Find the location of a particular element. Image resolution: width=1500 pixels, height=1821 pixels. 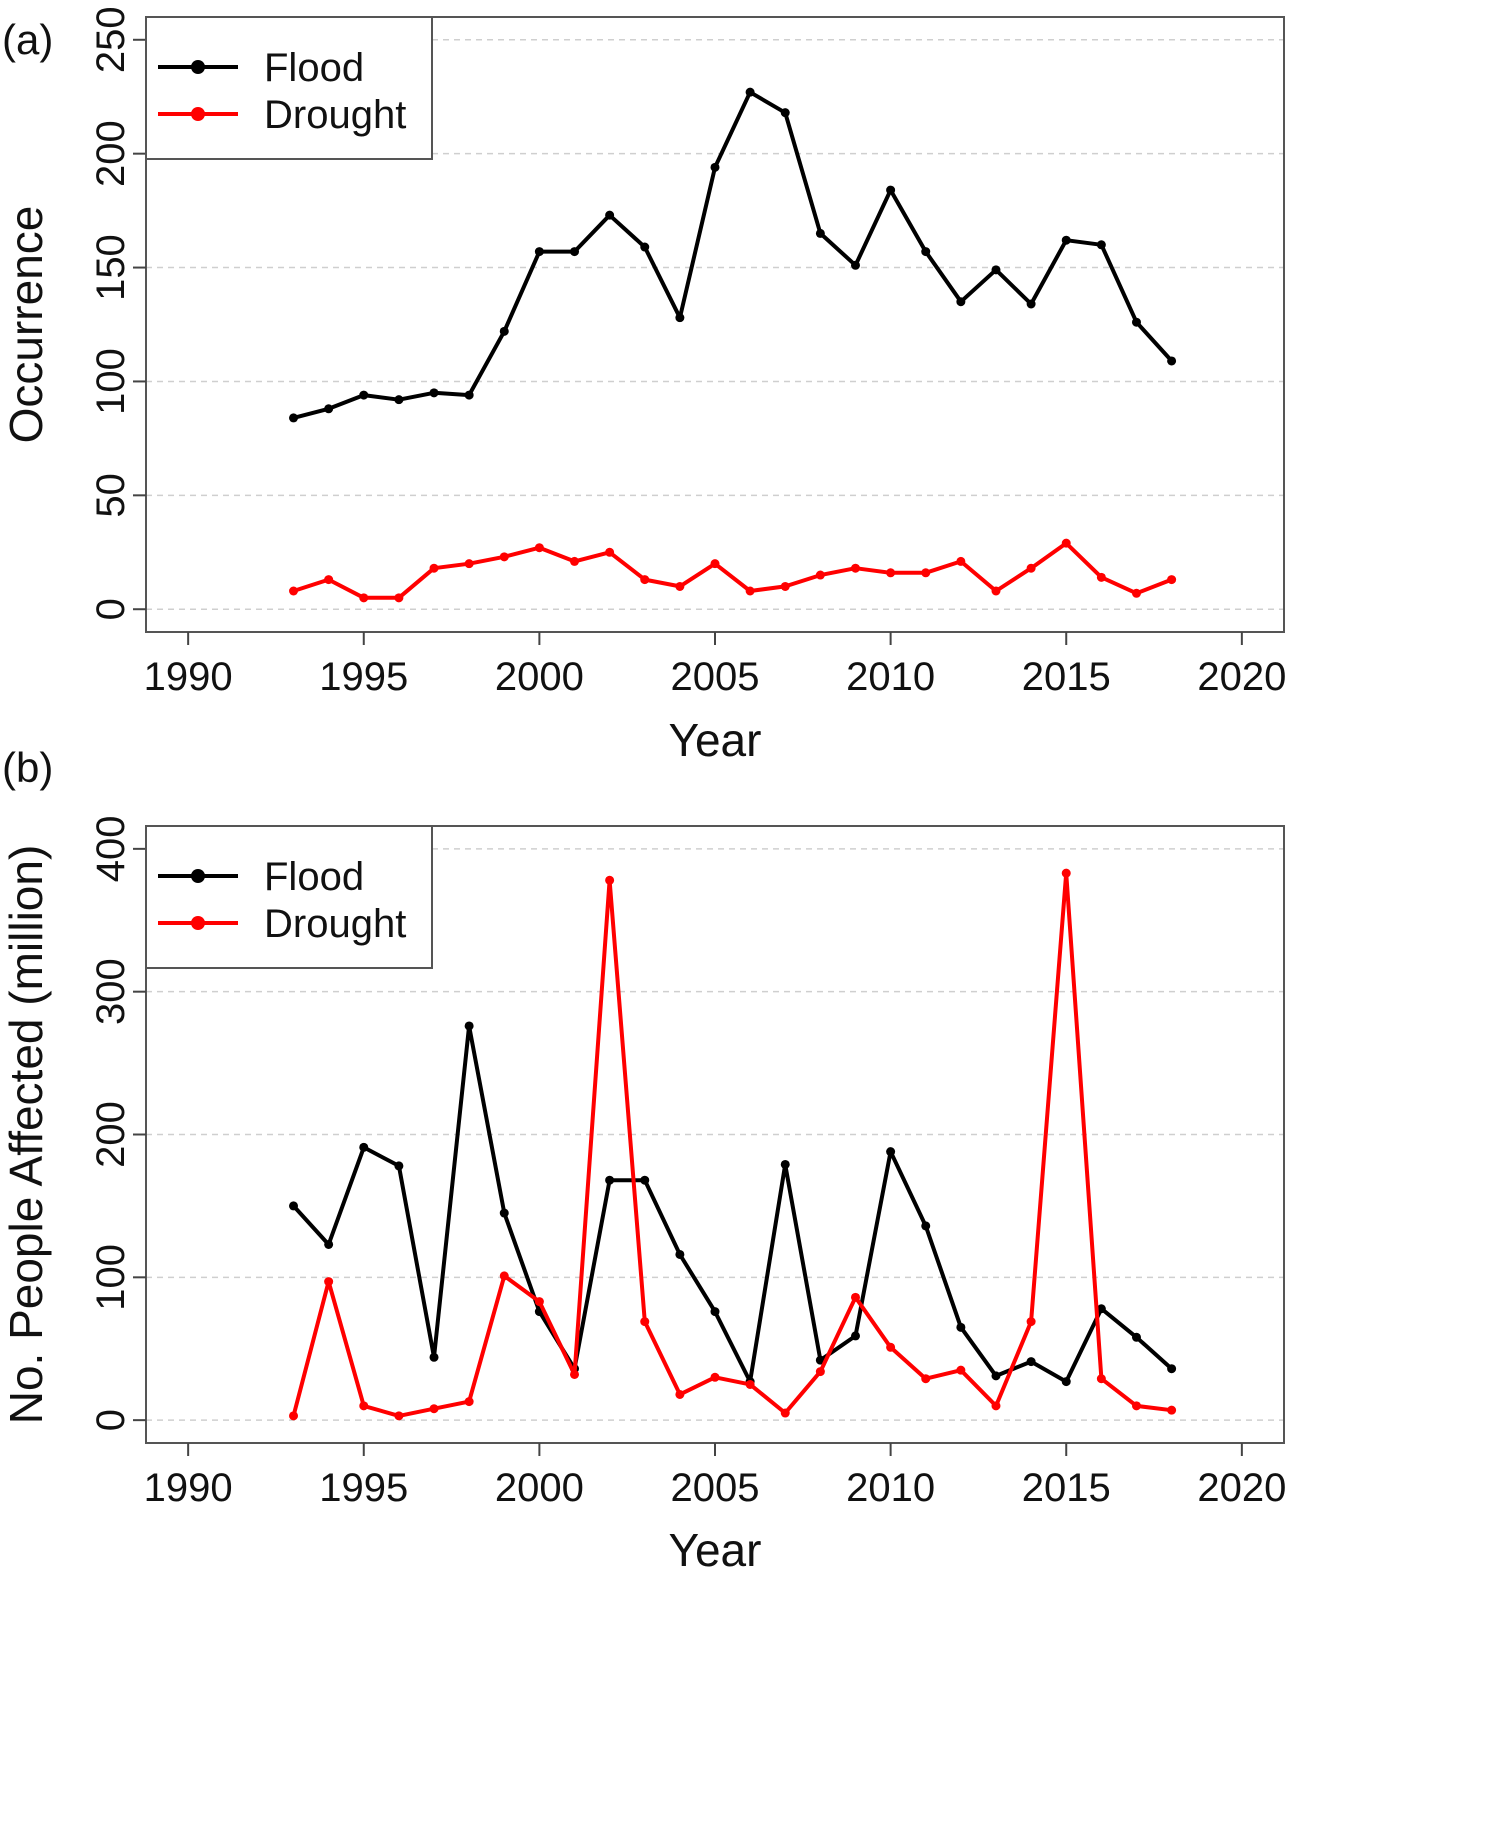

x-tick-label: 1990 is located at coordinates (188, 677).